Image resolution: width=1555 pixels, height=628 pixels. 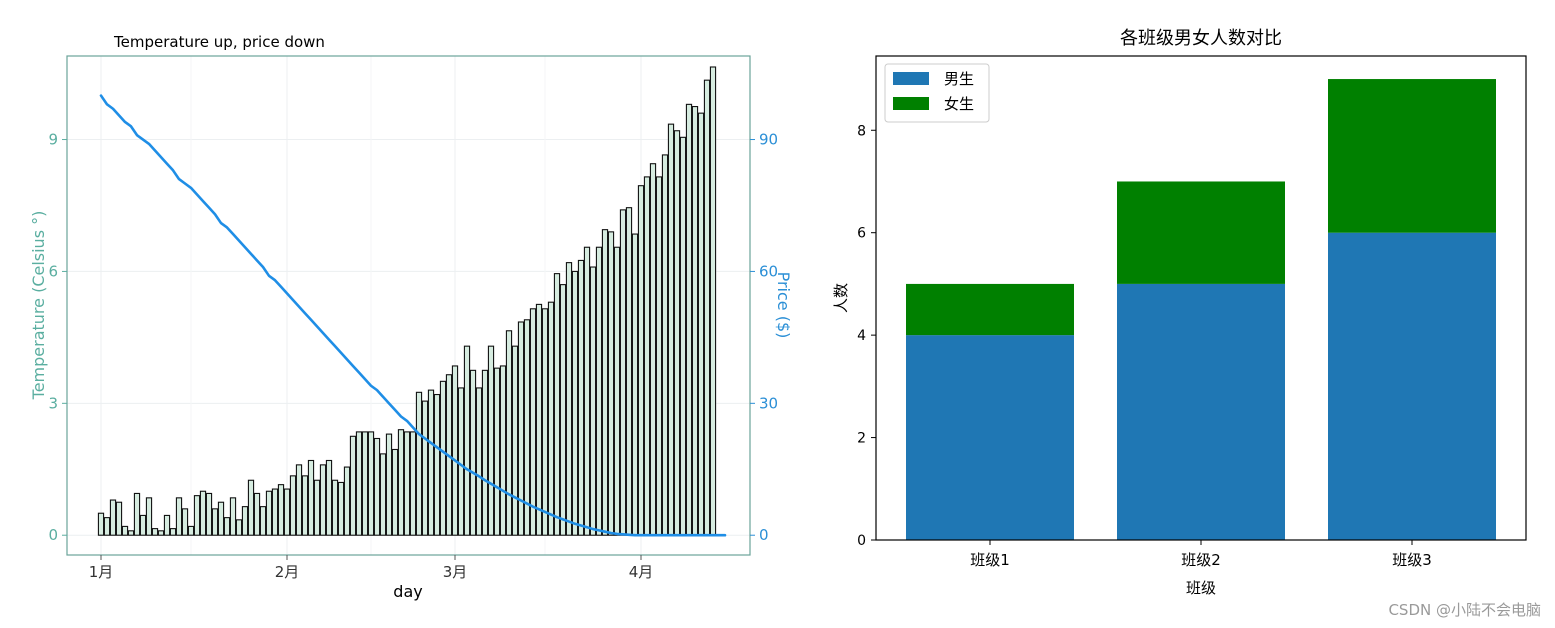 I want to click on c1-y-label-right: Price ($), so click(x=783, y=305).